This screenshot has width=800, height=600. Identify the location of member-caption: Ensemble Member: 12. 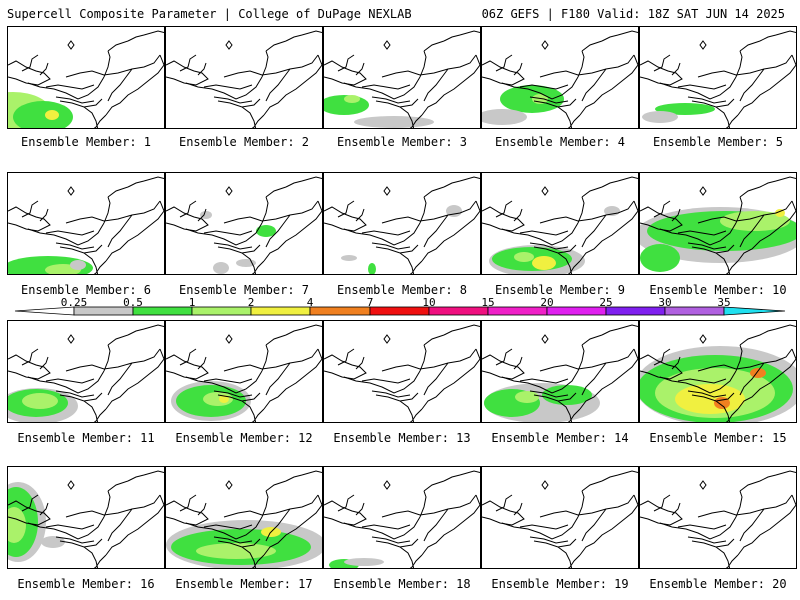
(244, 438).